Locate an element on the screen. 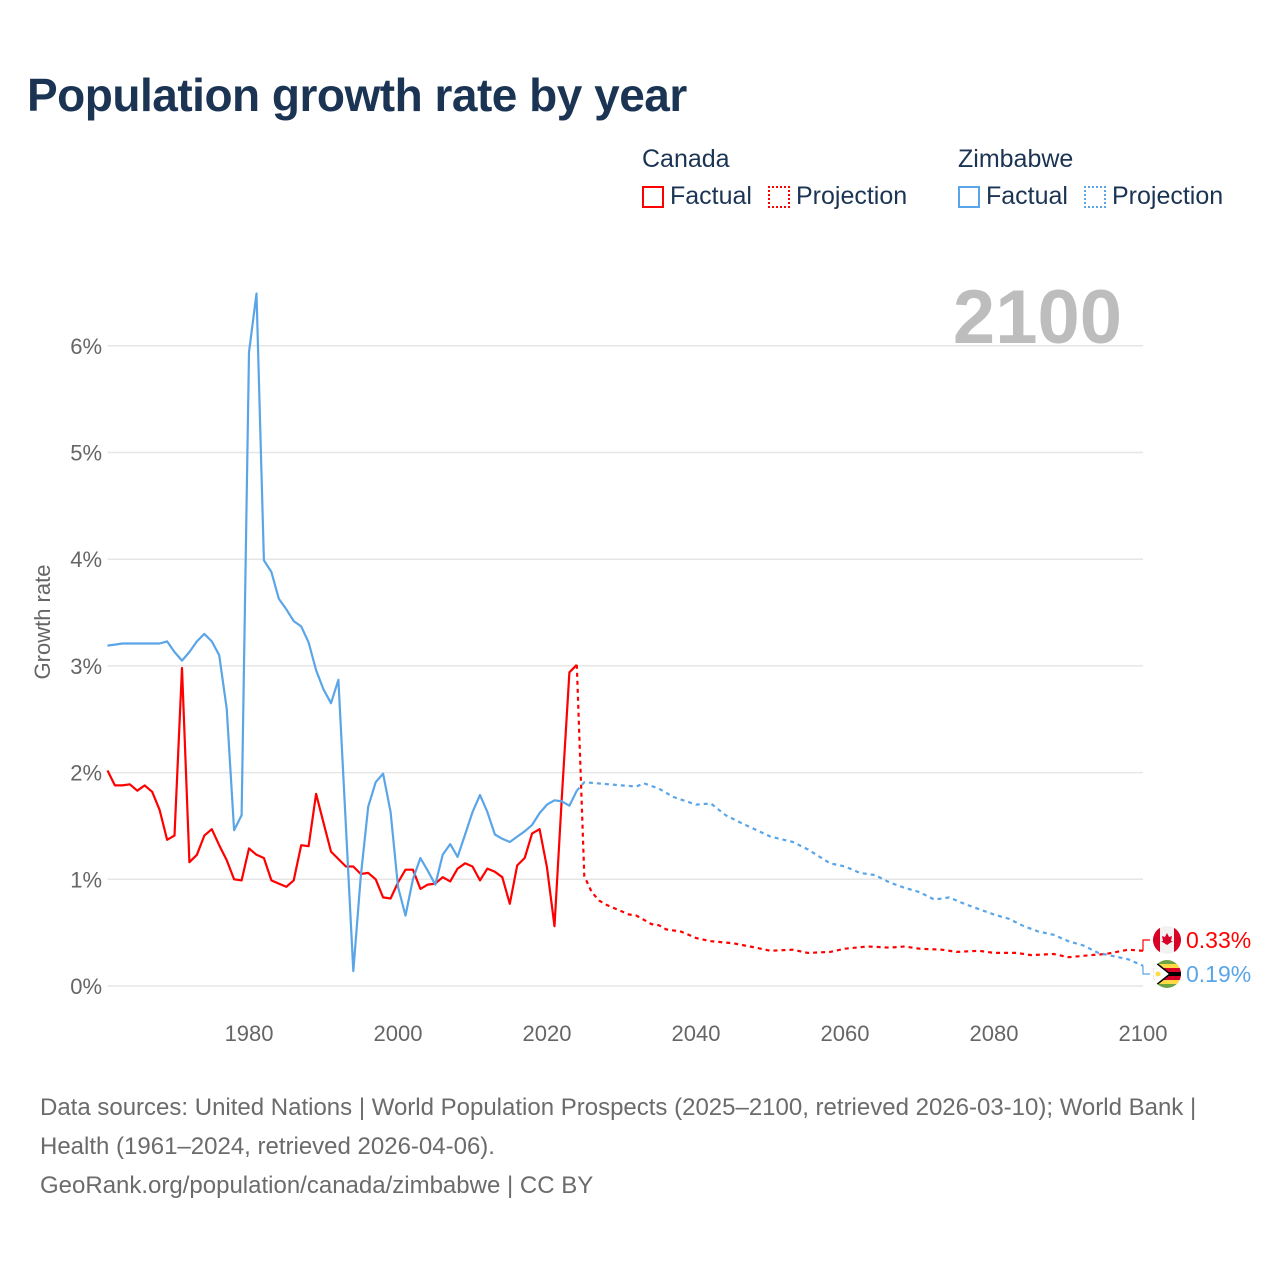 The image size is (1280, 1280). canada-connector is located at coordinates (1146, 945).